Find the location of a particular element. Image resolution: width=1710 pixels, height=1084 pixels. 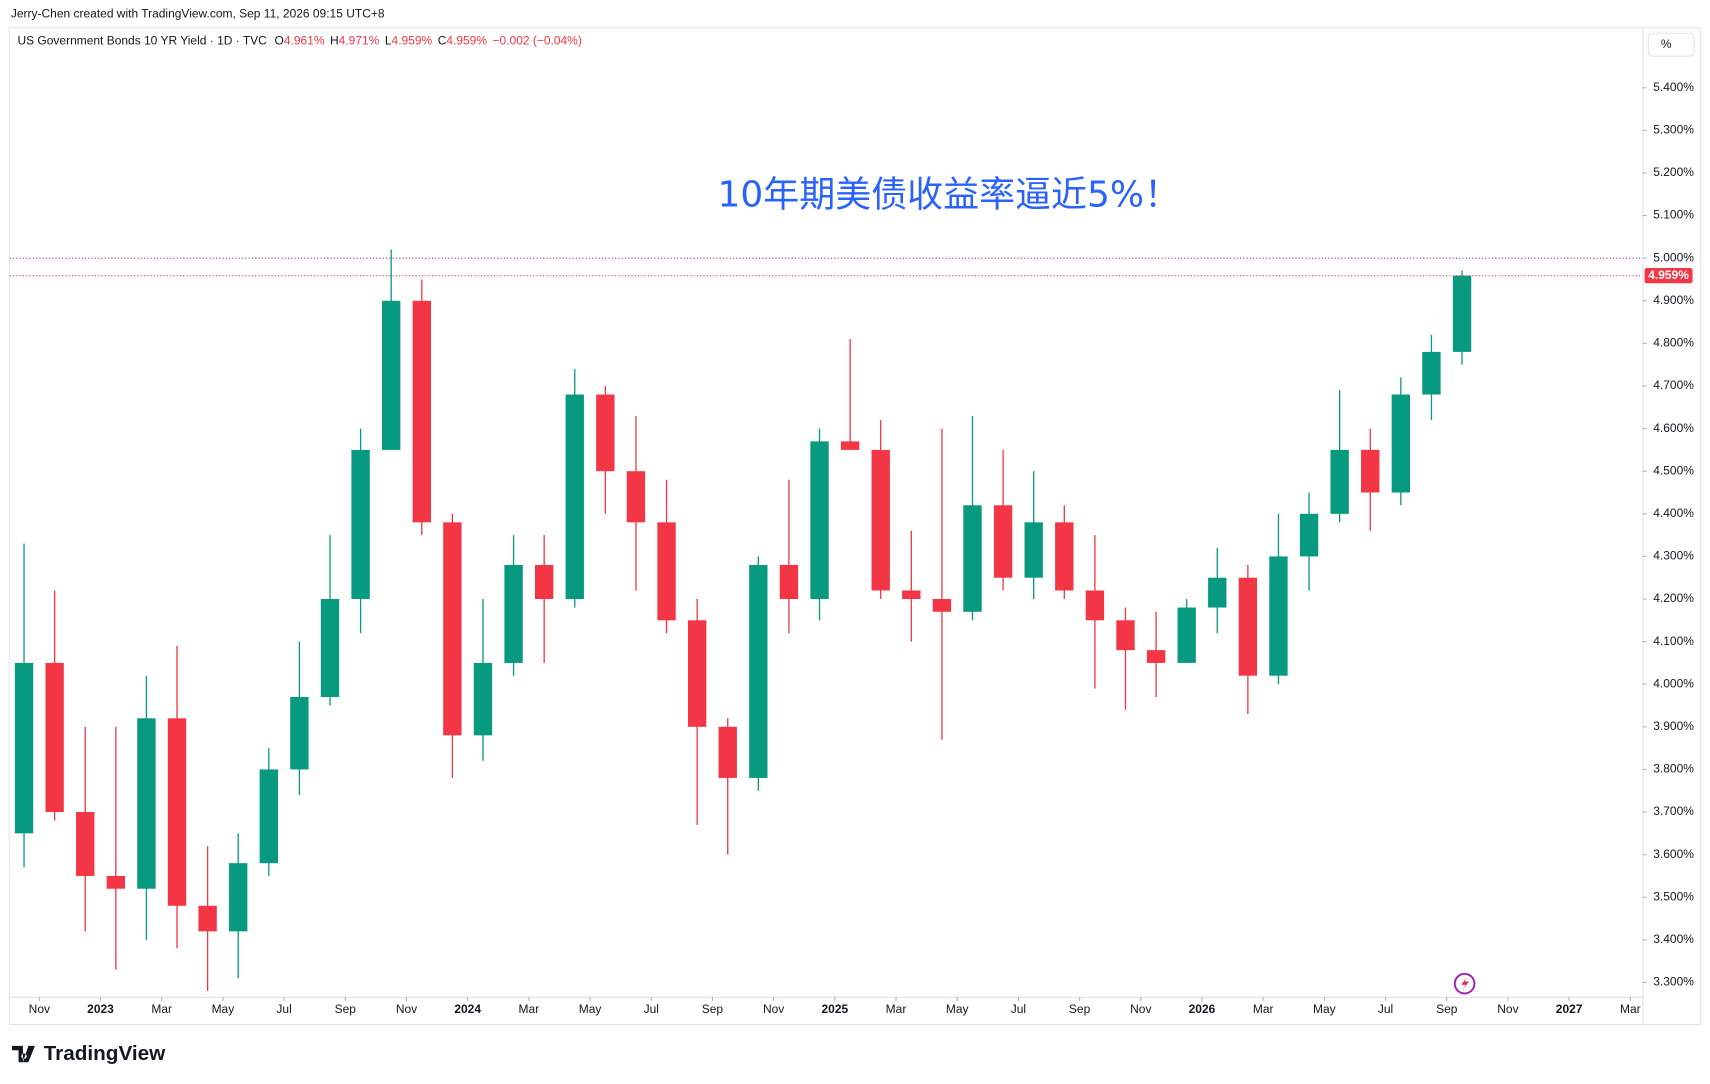

y-tick-label: 4.900% is located at coordinates (1673, 300).